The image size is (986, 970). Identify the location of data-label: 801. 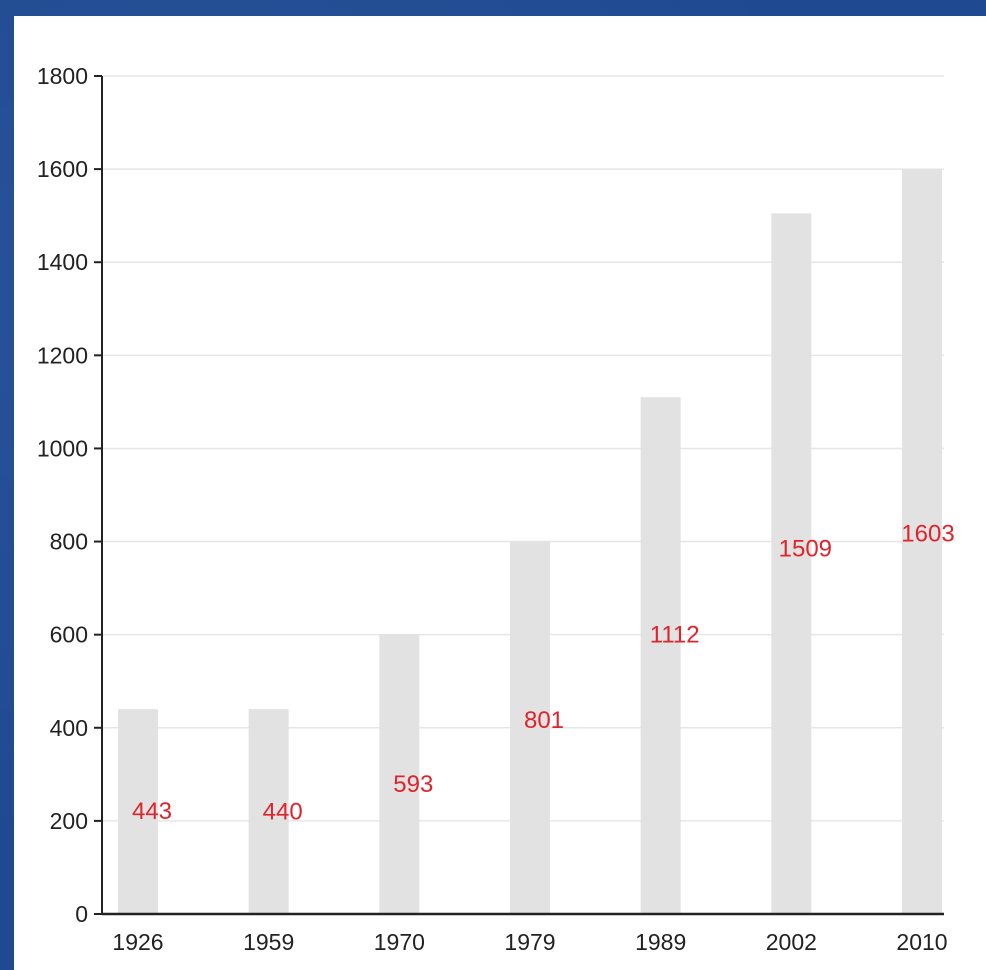
(544, 720).